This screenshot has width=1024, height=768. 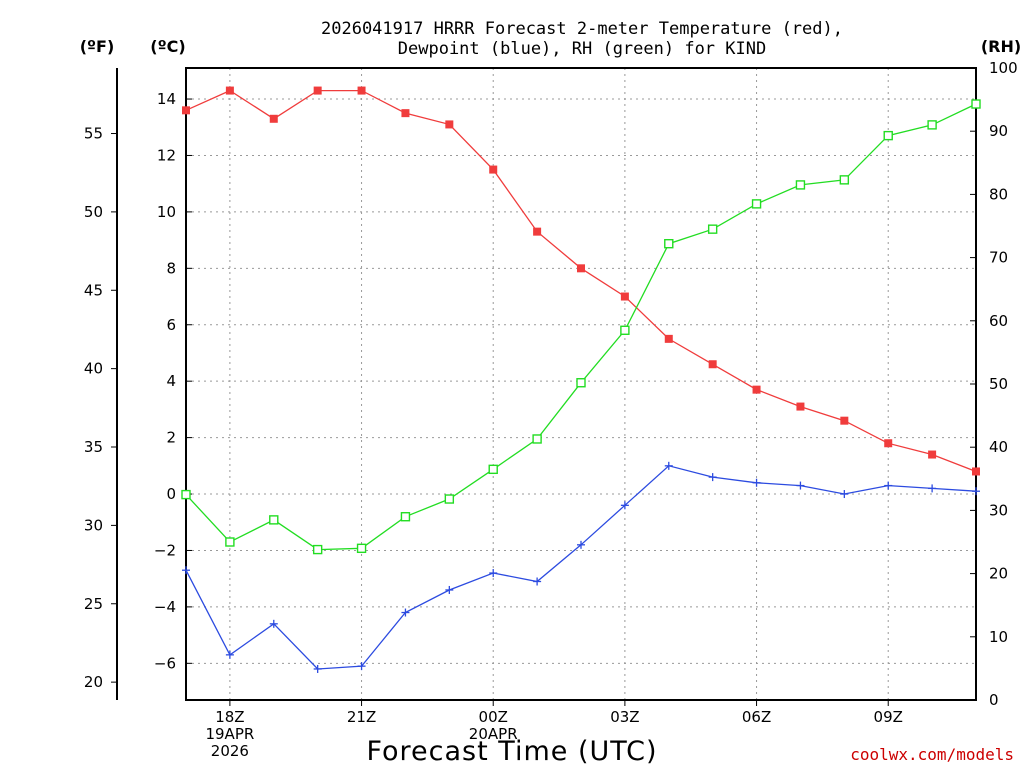 I want to click on rh-tick-label: 20, so click(x=998, y=574).